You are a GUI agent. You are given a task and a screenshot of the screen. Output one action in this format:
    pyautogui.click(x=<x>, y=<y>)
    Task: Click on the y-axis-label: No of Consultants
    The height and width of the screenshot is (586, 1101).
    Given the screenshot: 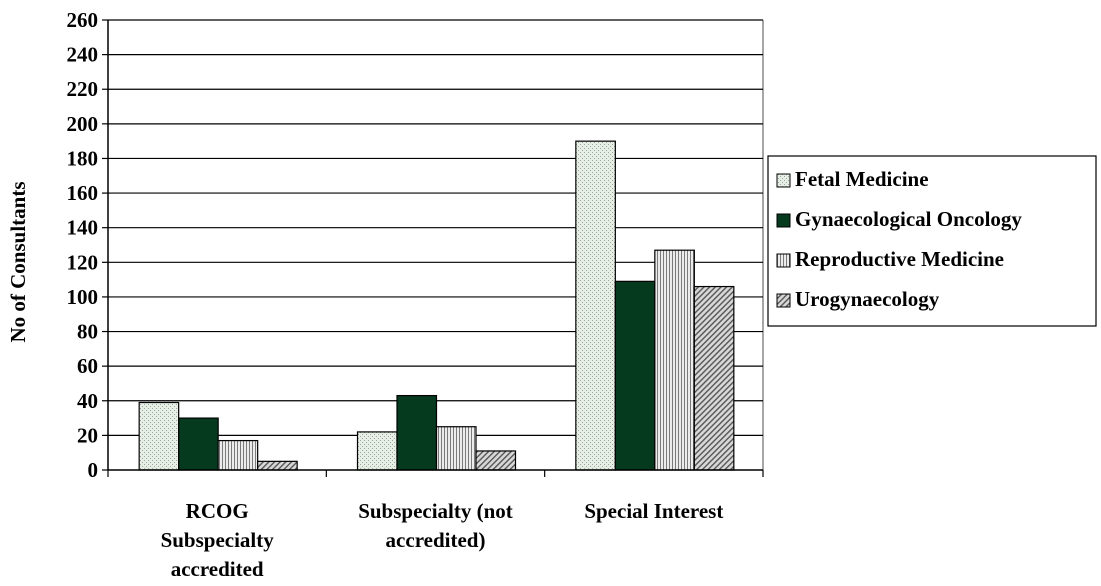 What is the action you would take?
    pyautogui.click(x=18, y=261)
    